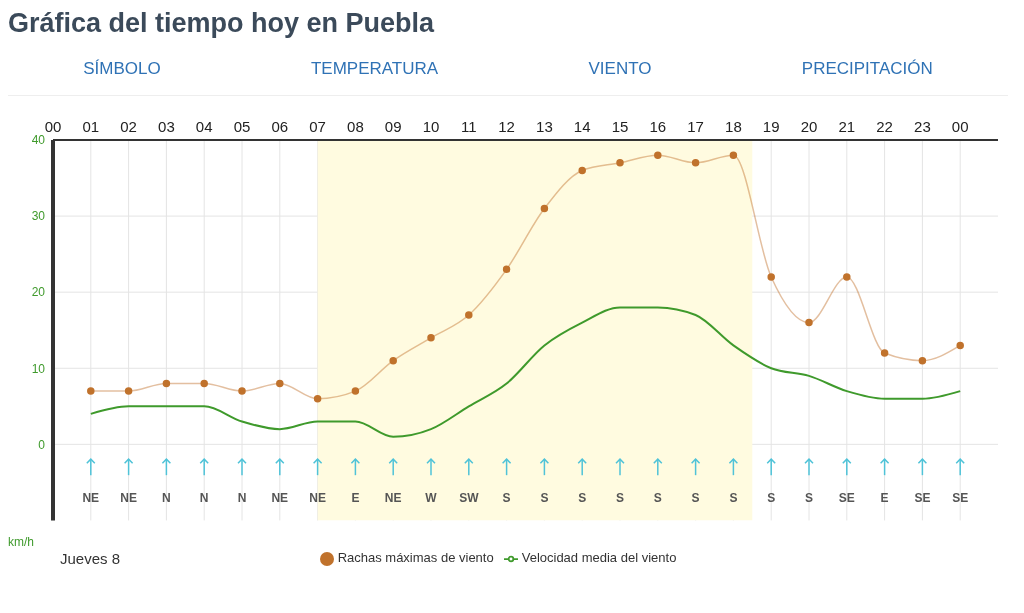  I want to click on y-tick-label: 30, so click(38, 216).